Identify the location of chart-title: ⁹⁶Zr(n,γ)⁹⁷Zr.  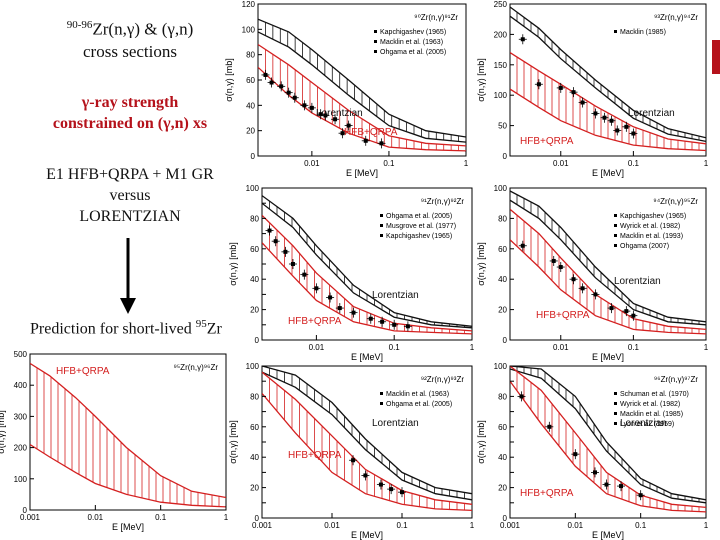
(676, 379).